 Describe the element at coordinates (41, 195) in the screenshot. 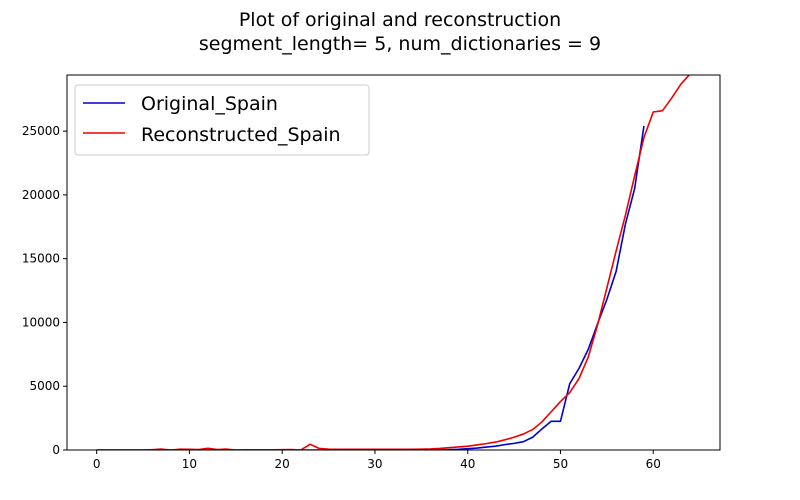

I see `y-tick-label: 20000` at that location.